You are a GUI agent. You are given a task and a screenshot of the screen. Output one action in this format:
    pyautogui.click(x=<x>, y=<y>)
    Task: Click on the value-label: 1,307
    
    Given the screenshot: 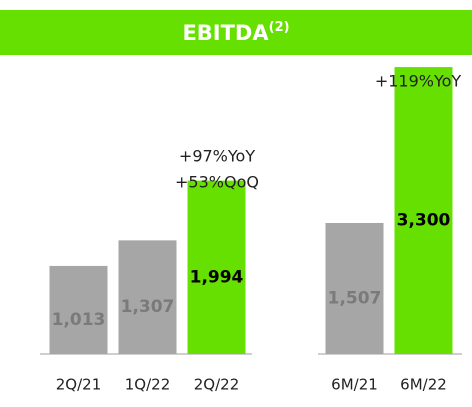 What is the action you would take?
    pyautogui.click(x=148, y=307)
    